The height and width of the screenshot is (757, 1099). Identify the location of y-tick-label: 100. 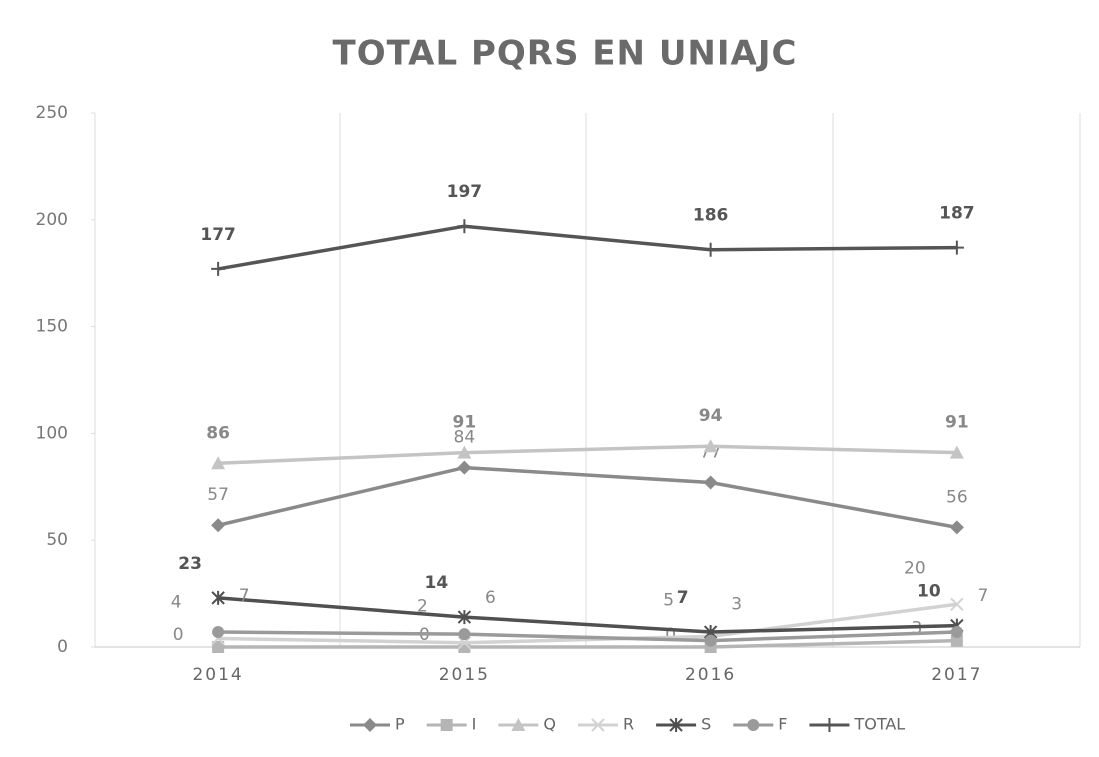
(52, 433).